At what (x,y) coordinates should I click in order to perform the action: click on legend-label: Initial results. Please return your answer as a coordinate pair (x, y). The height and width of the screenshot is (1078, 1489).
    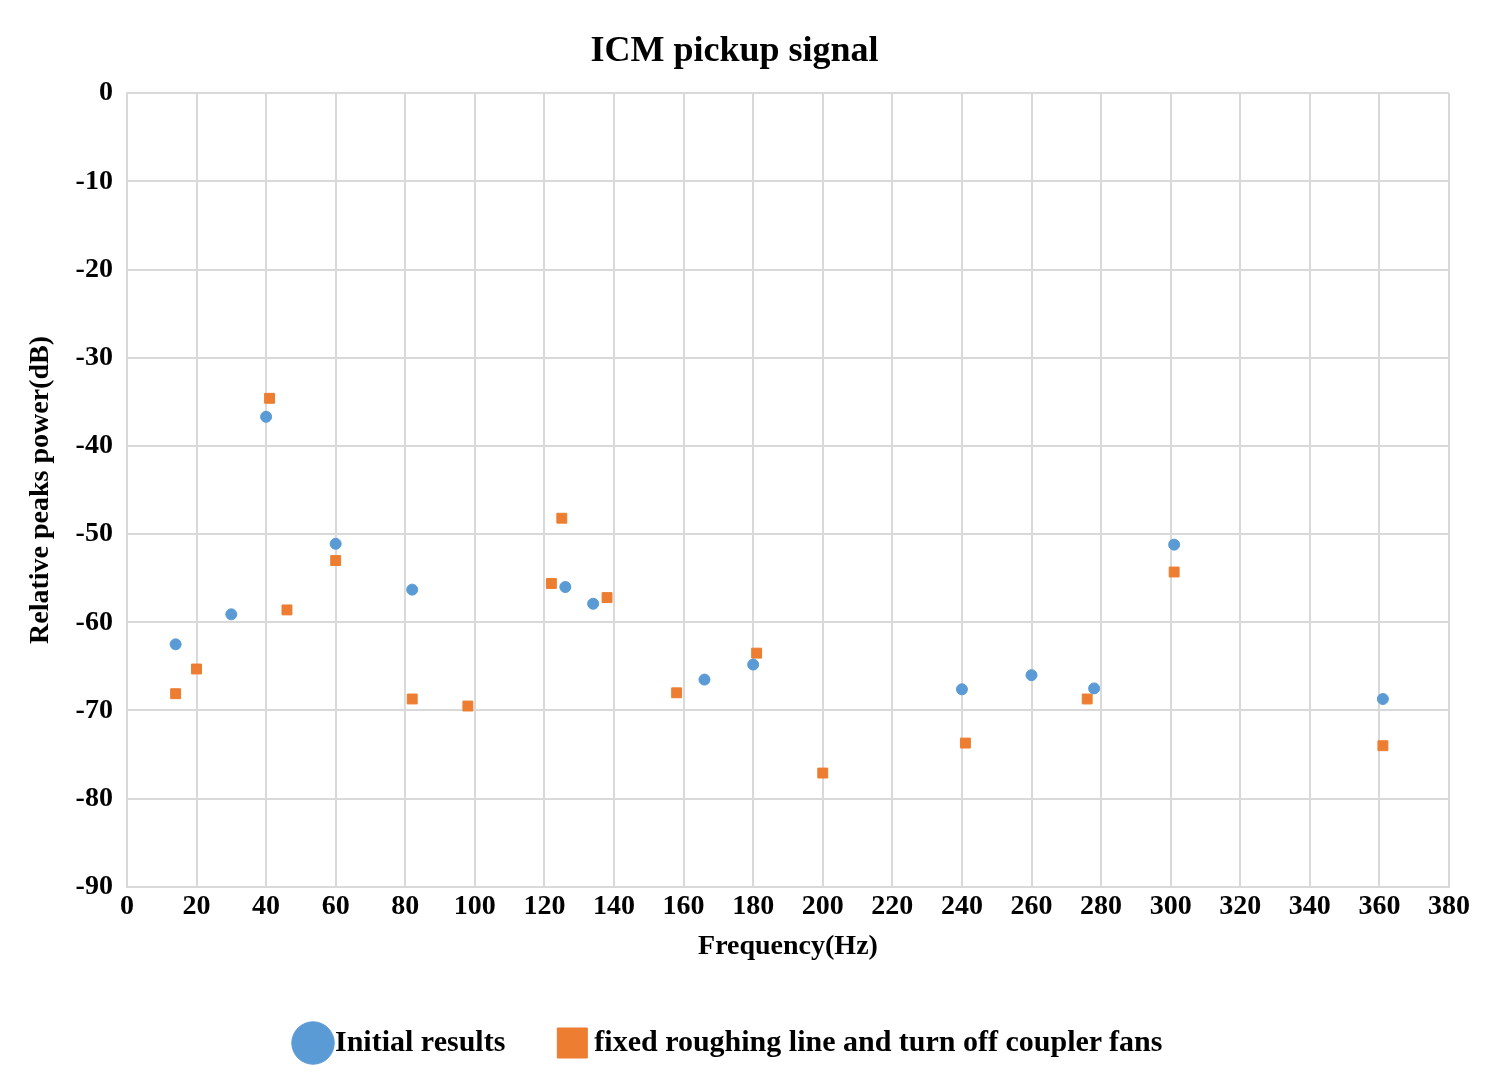
    Looking at the image, I should click on (420, 1040).